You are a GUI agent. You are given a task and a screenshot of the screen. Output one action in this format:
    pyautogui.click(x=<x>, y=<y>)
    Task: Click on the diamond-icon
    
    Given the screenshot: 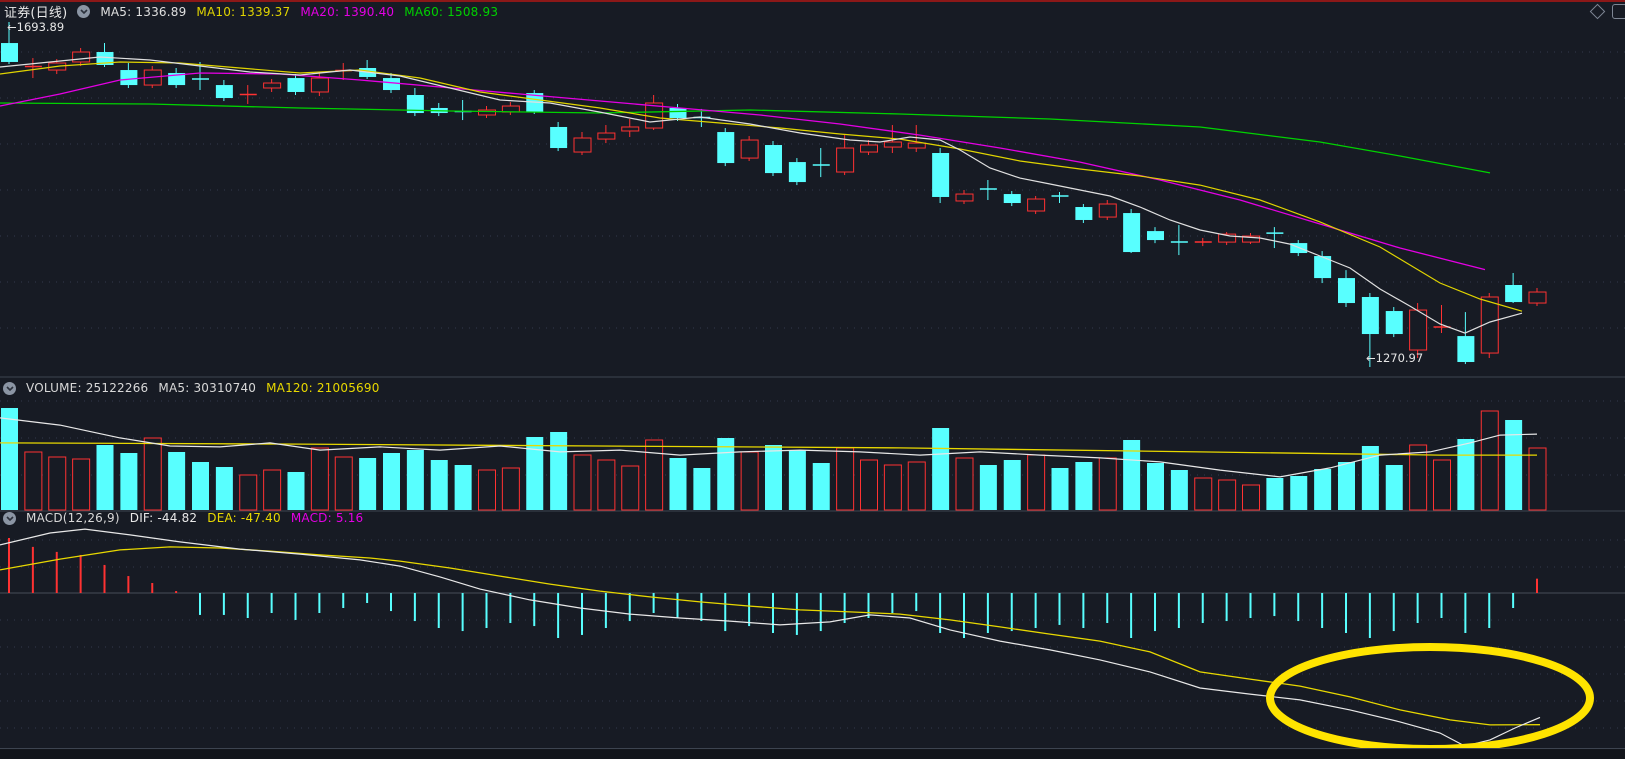 What is the action you would take?
    pyautogui.click(x=1597, y=11)
    